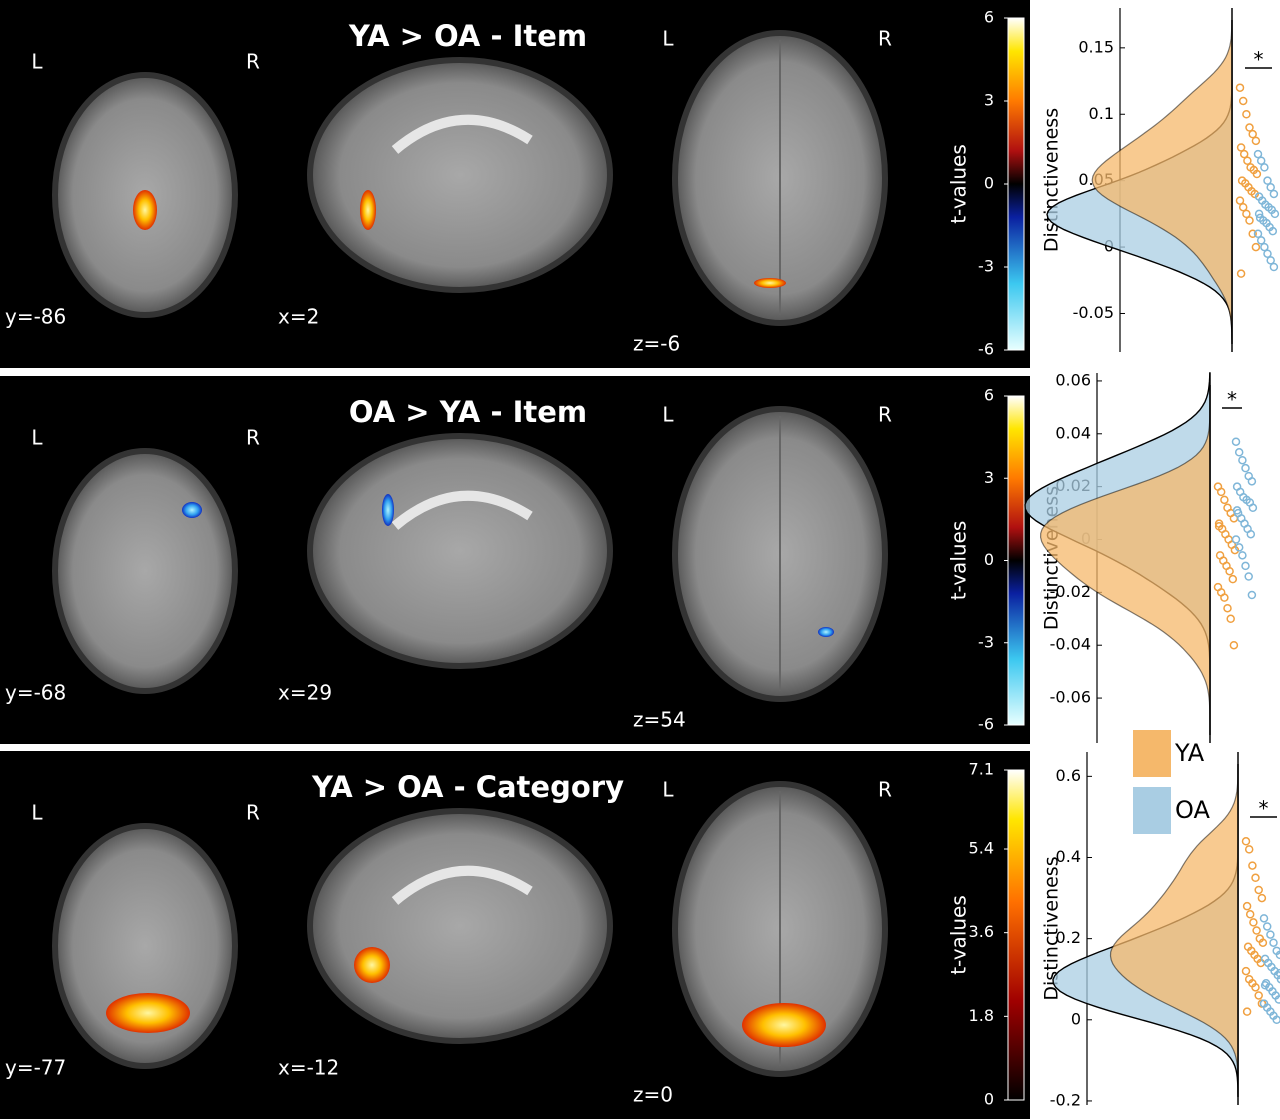 This screenshot has height=1120, width=1280. What do you see at coordinates (1068, 856) in the screenshot?
I see `y-tick-label: 0.4` at bounding box center [1068, 856].